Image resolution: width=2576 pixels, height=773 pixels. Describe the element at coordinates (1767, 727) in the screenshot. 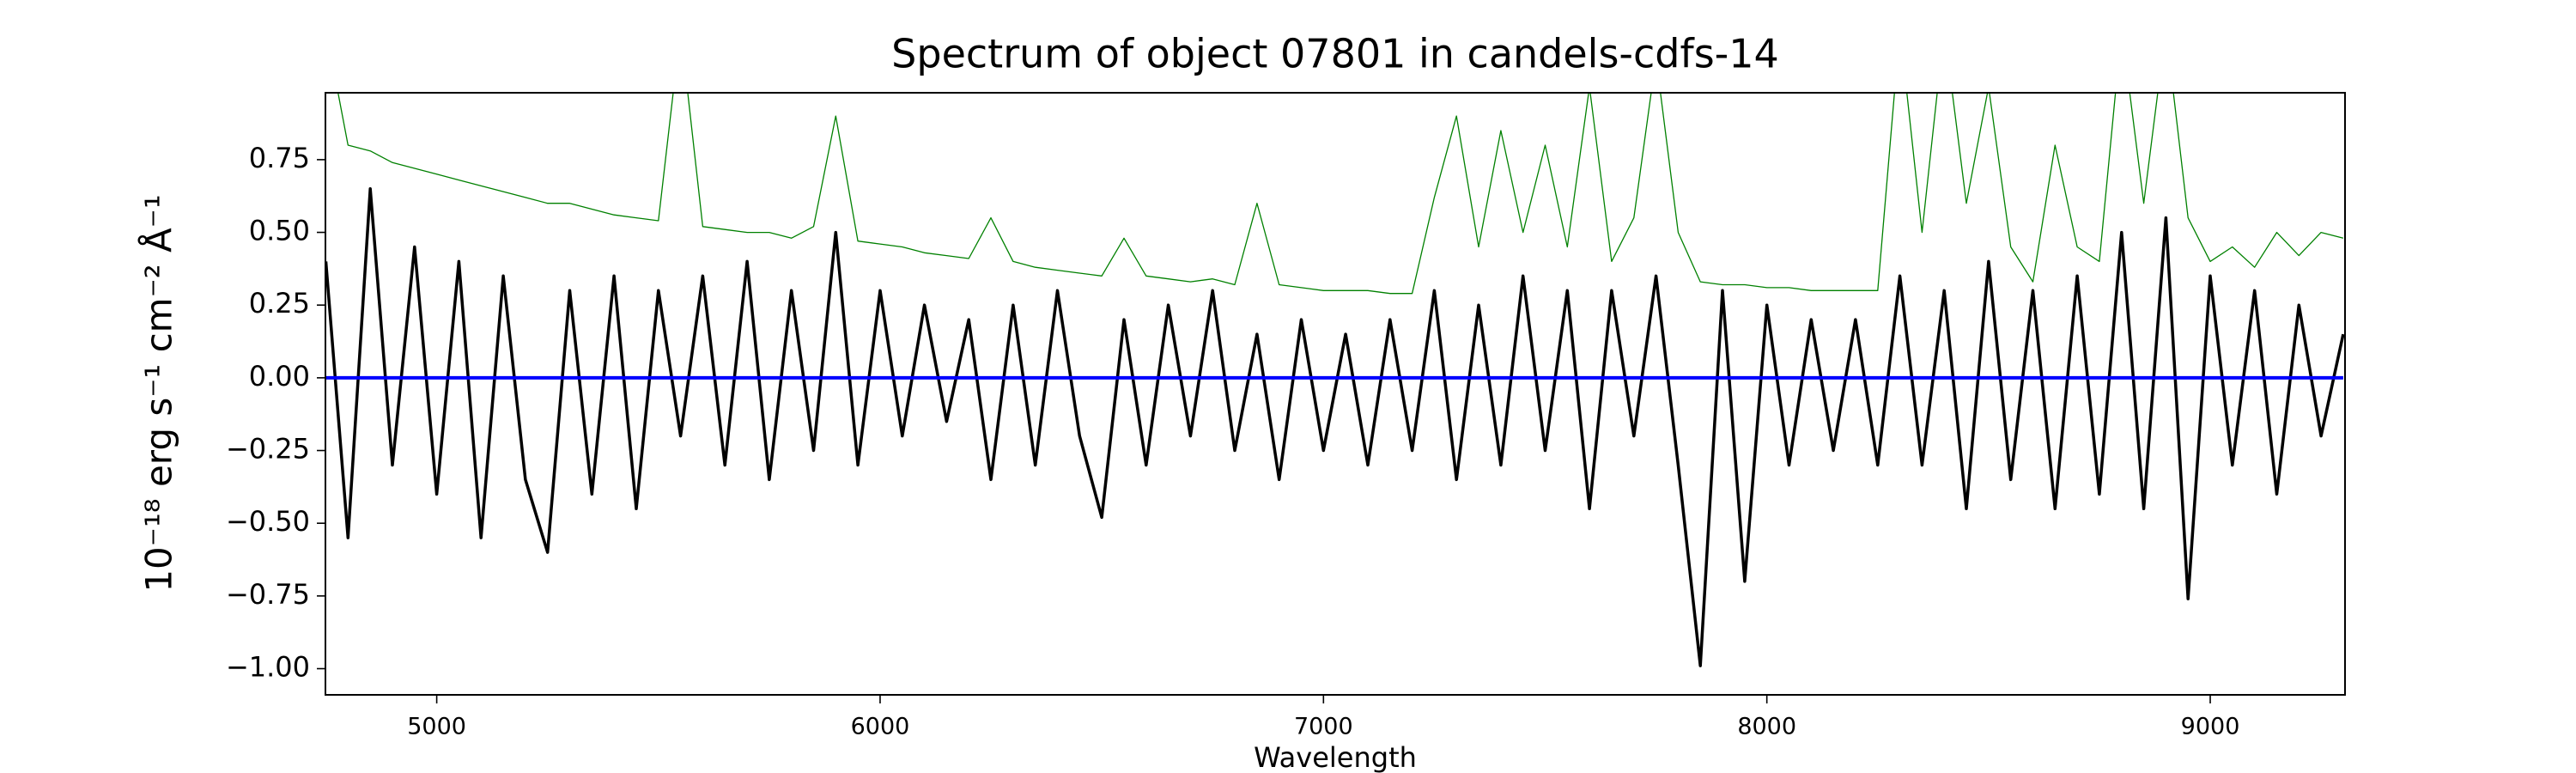

I see `x-tick-label: 8000` at that location.